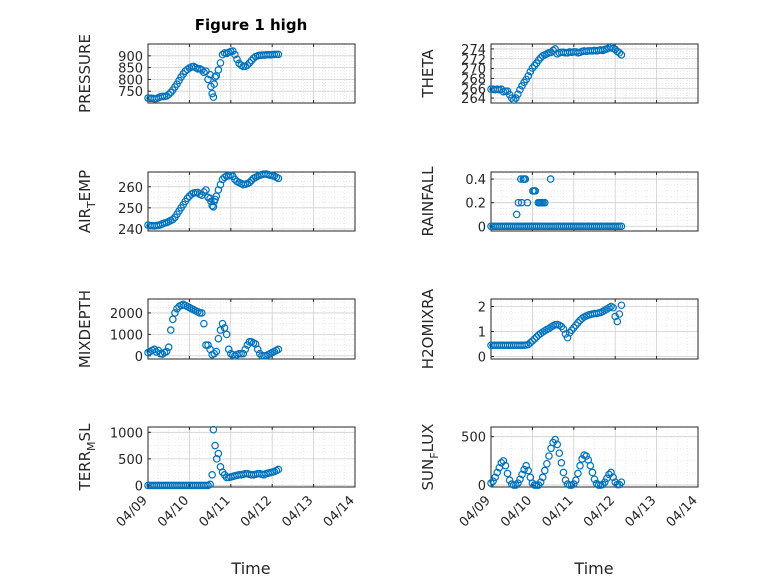 The width and height of the screenshot is (778, 583). Describe the element at coordinates (130, 92) in the screenshot. I see `y-tick-label: 750` at that location.